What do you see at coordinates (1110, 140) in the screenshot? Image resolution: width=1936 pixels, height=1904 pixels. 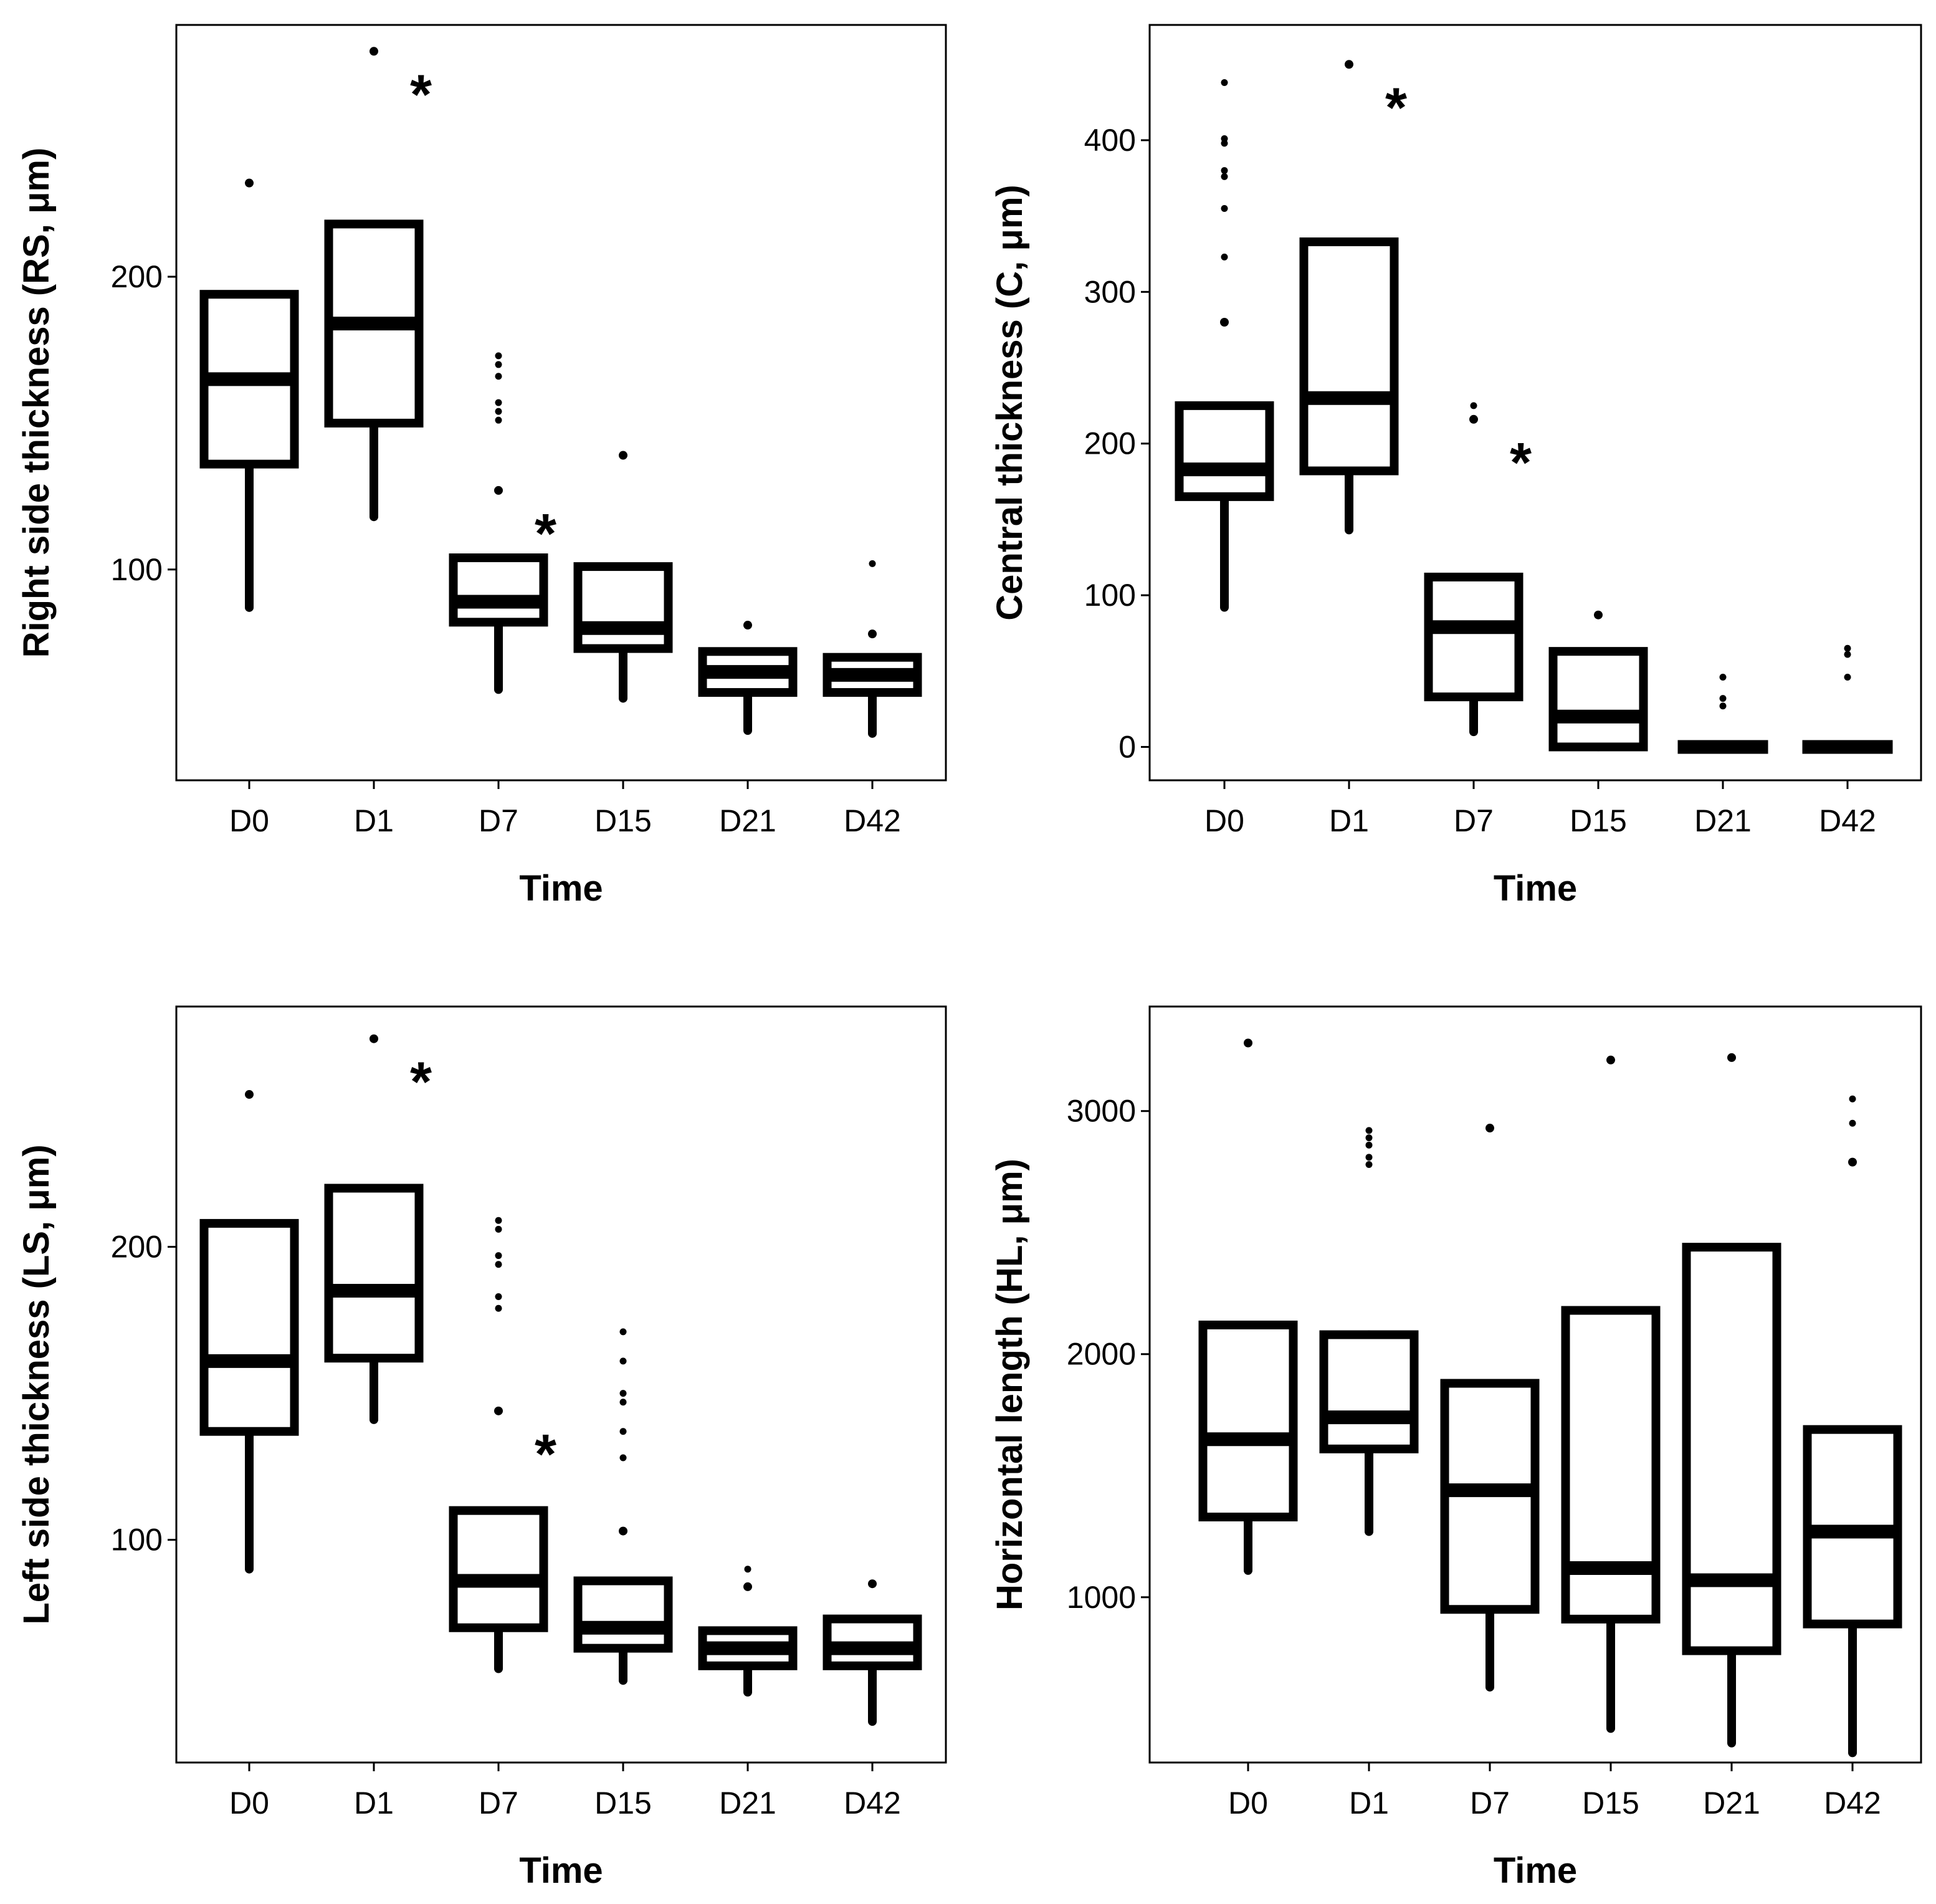 I see `y-tick-label: 400` at bounding box center [1110, 140].